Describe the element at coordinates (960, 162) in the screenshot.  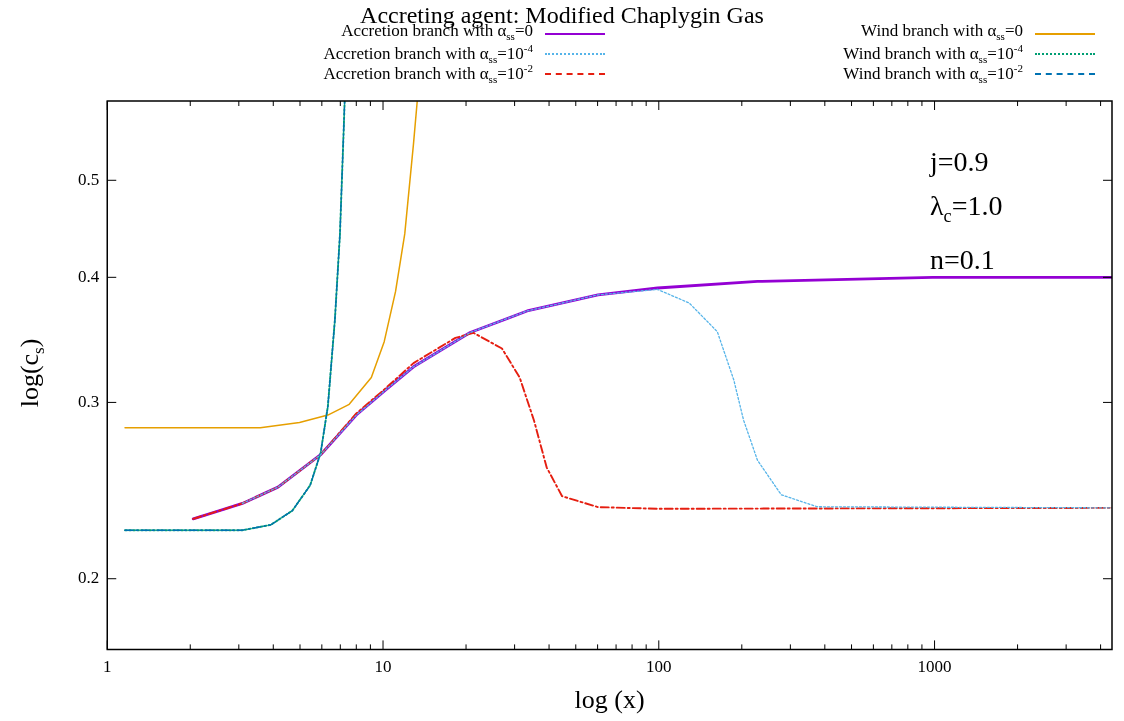
I see `annotation: j=0.9` at that location.